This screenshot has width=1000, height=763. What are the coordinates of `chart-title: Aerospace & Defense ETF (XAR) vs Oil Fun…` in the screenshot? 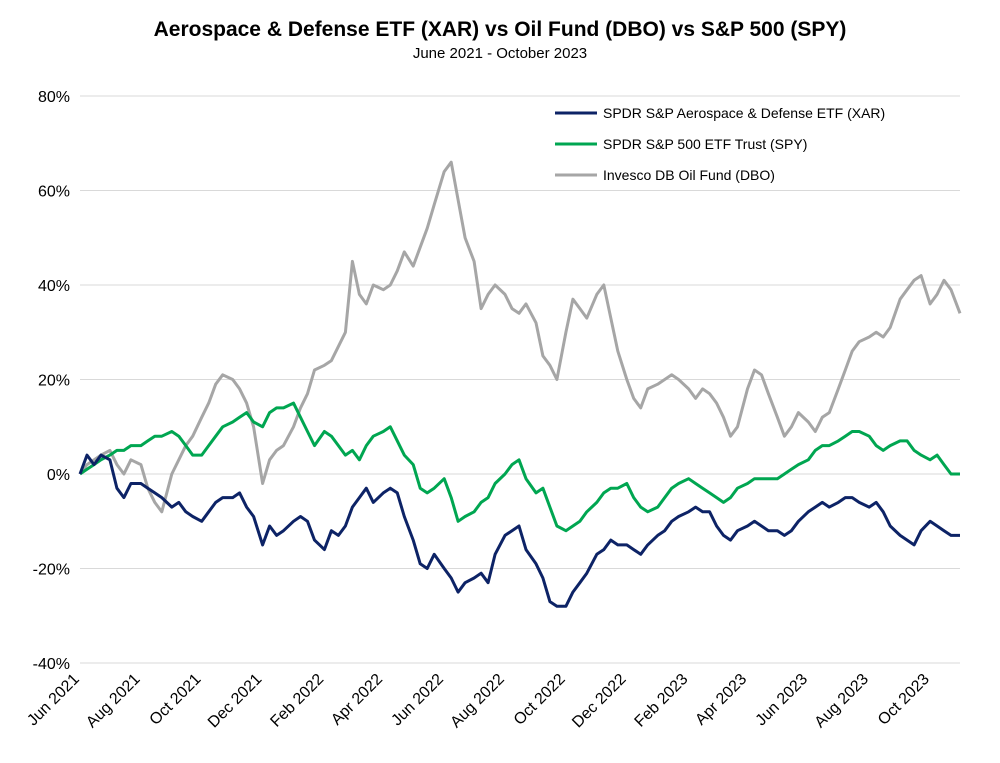 It's located at (500, 29).